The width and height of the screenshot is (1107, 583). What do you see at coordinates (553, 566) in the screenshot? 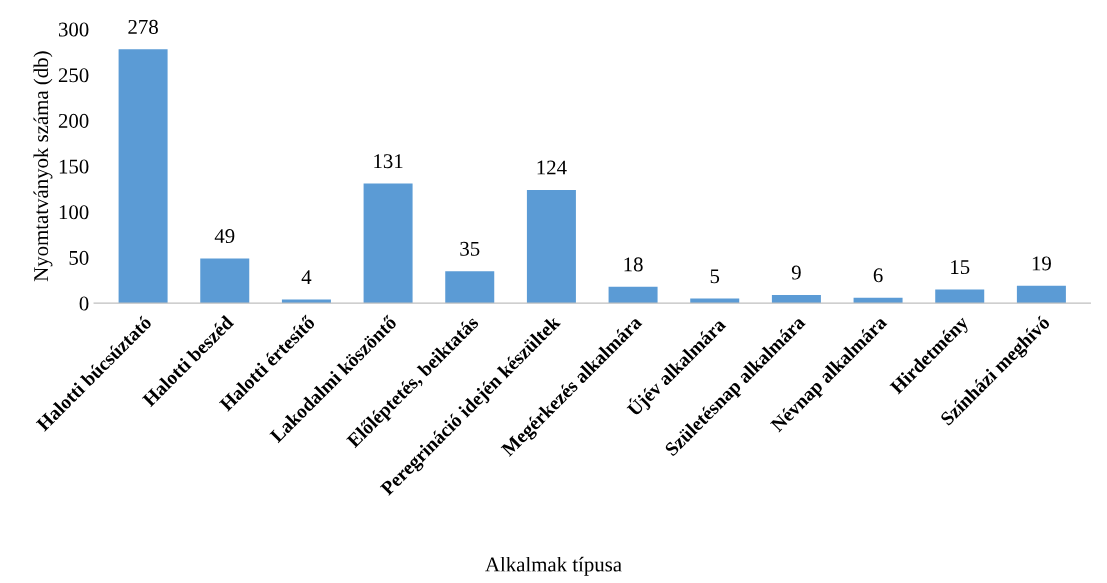
I see `x-axis-title: Alkalmak típusa` at bounding box center [553, 566].